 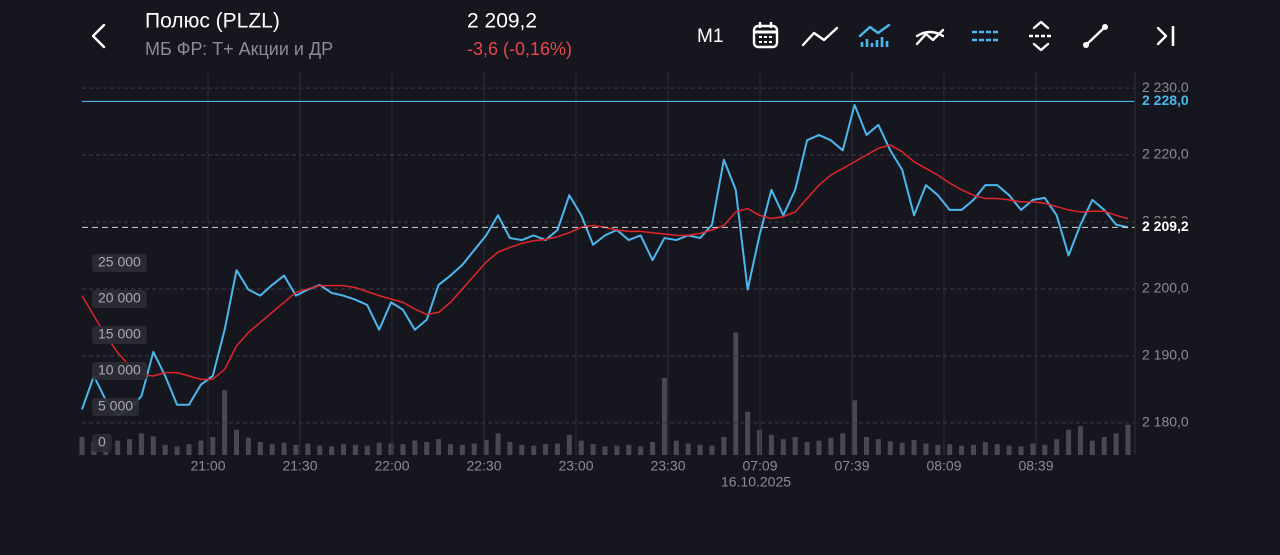 What do you see at coordinates (483, 466) in the screenshot?
I see `x-tick-label: 22:30` at bounding box center [483, 466].